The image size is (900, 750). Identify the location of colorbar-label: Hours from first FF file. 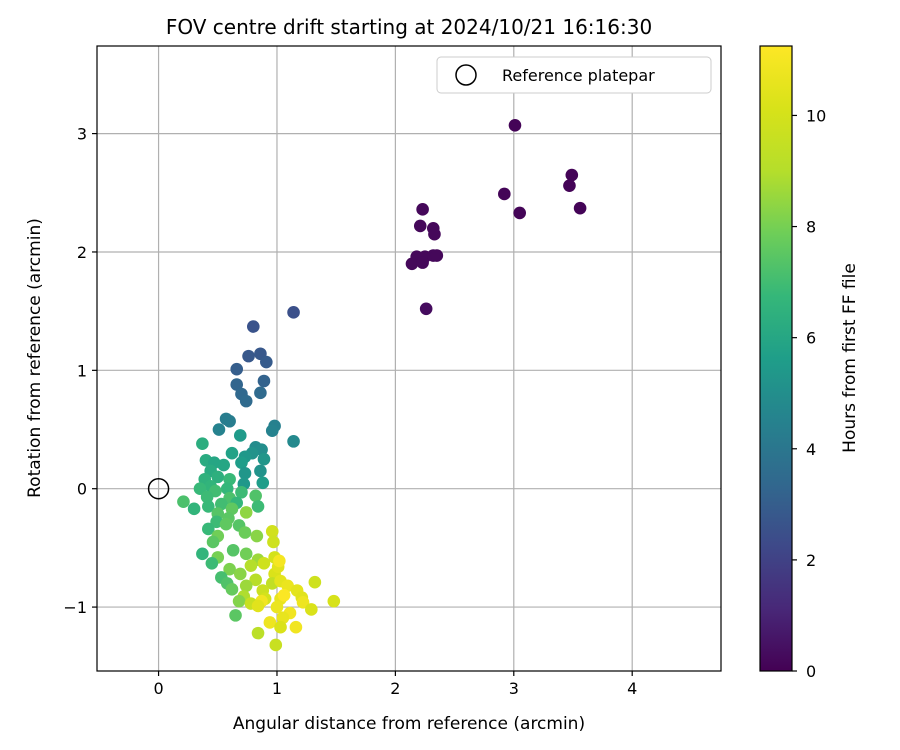
(850, 358).